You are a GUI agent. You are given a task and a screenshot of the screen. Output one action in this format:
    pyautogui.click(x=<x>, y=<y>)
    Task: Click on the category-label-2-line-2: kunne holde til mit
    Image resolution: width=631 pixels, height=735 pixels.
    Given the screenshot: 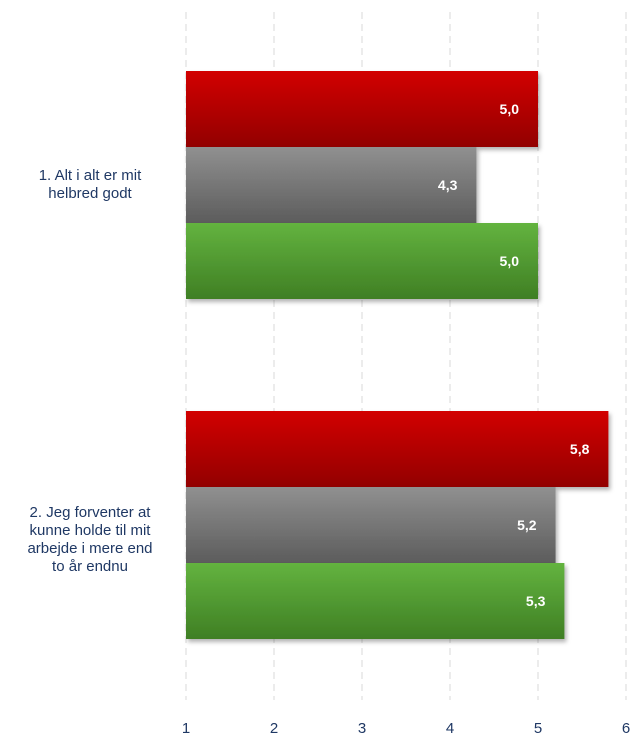 What is the action you would take?
    pyautogui.click(x=90, y=530)
    